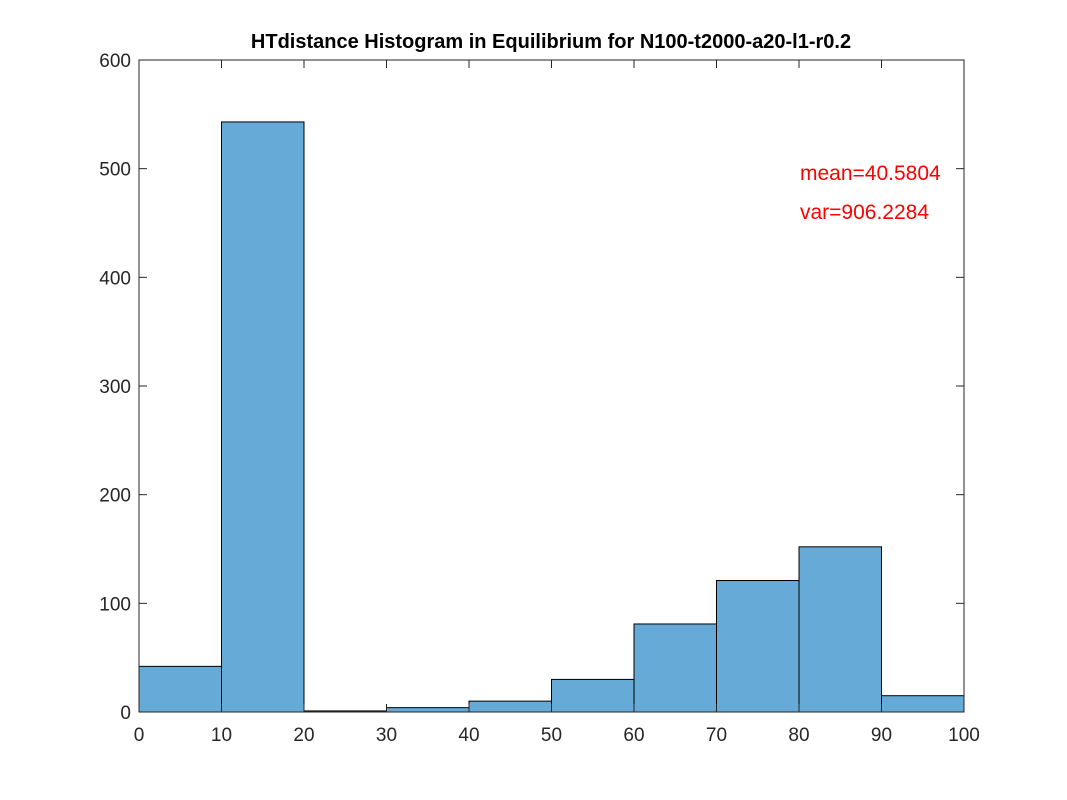 The image size is (1067, 800). What do you see at coordinates (303, 735) in the screenshot?
I see `x-tick-label: 20` at bounding box center [303, 735].